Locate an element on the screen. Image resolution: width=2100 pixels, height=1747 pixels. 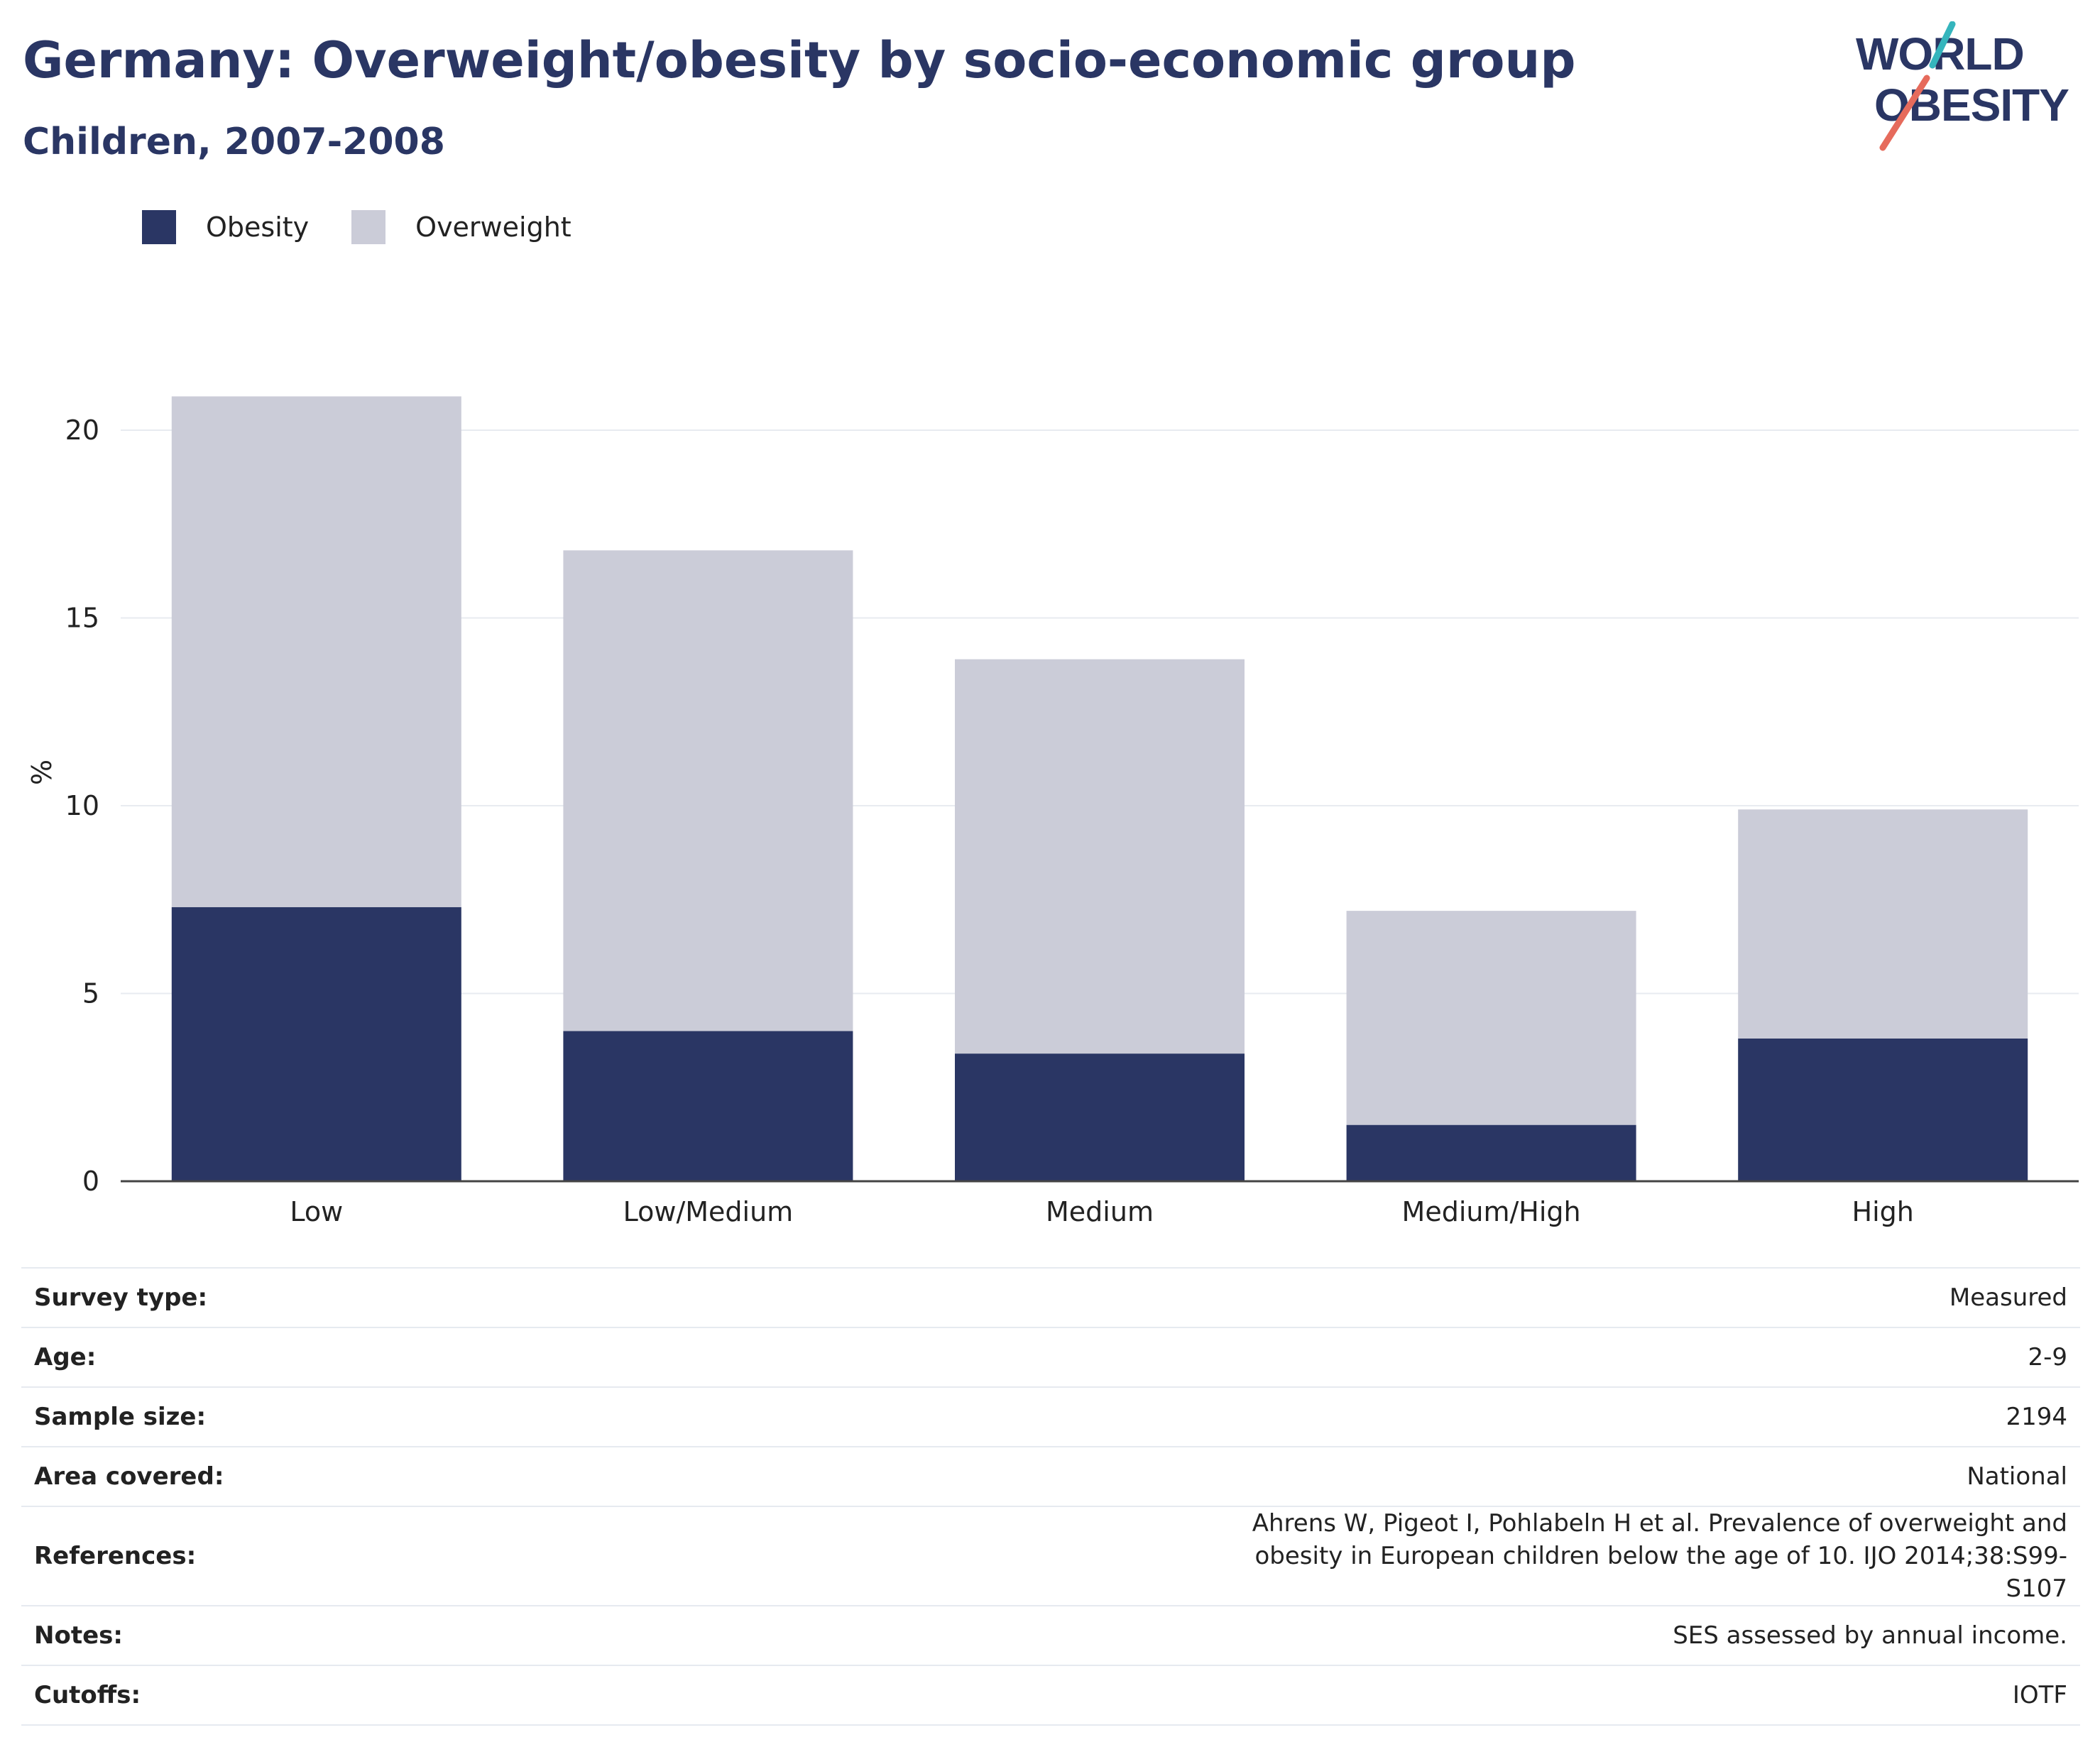
logo-word-obesity: OBESITY is located at coordinates (1971, 105).